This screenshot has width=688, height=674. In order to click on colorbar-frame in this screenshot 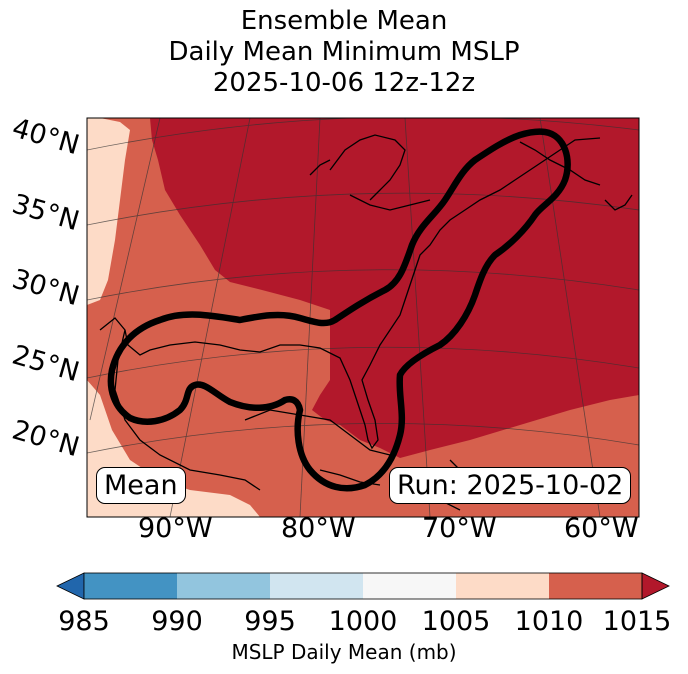, I will do `click(363, 586)`.